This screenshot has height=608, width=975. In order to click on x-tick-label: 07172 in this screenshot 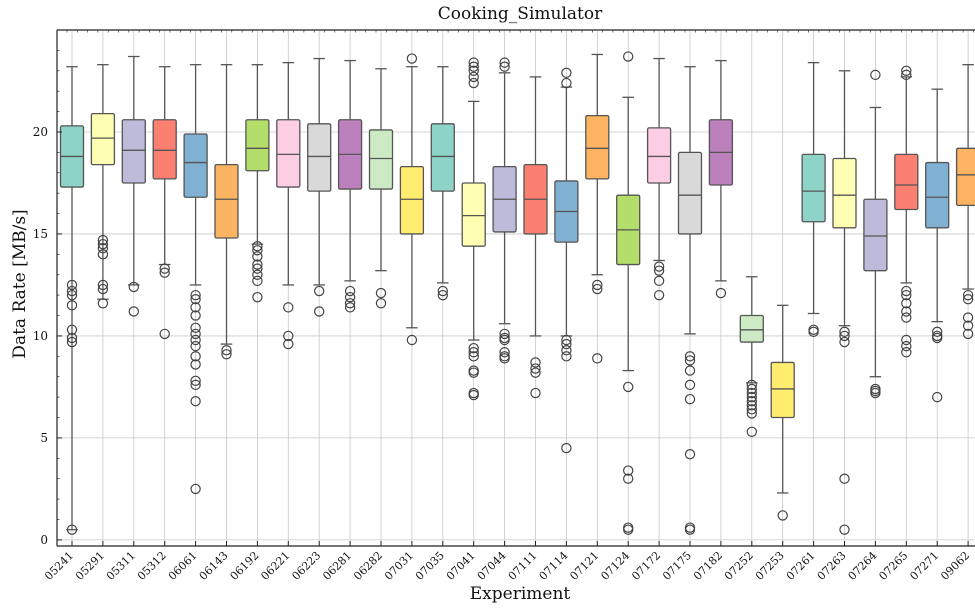, I will do `click(646, 566)`.